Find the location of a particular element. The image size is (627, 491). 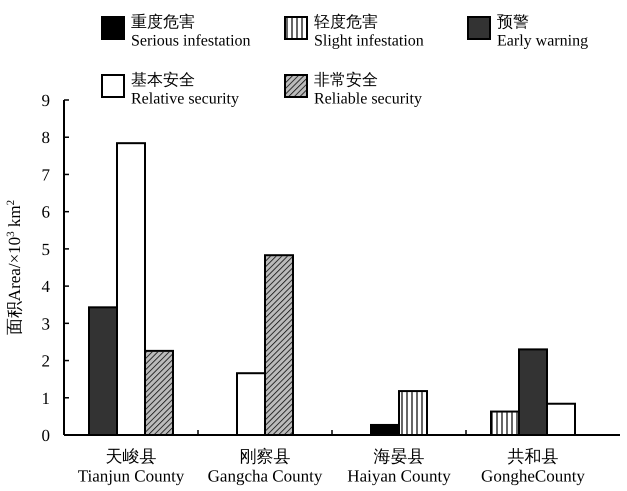

x-tick-label: 天峻县 Tianjun County is located at coordinates (131, 466).